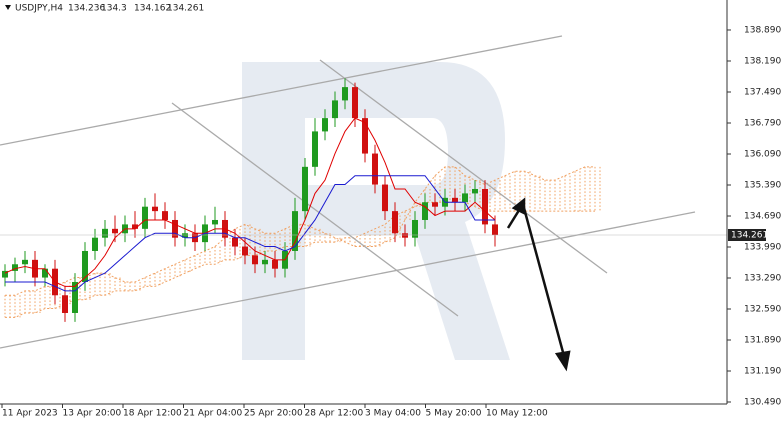 The image size is (782, 424). What do you see at coordinates (762, 403) in the screenshot?
I see `y-tick-label: 130.490` at bounding box center [762, 403].